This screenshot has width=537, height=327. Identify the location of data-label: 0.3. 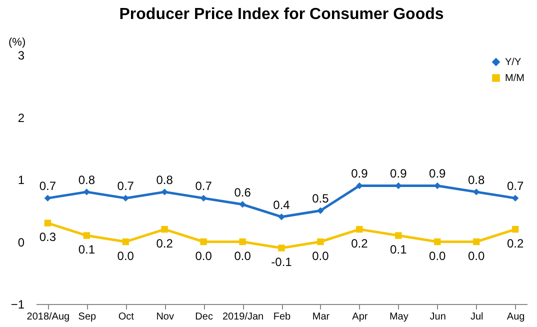
(47, 237).